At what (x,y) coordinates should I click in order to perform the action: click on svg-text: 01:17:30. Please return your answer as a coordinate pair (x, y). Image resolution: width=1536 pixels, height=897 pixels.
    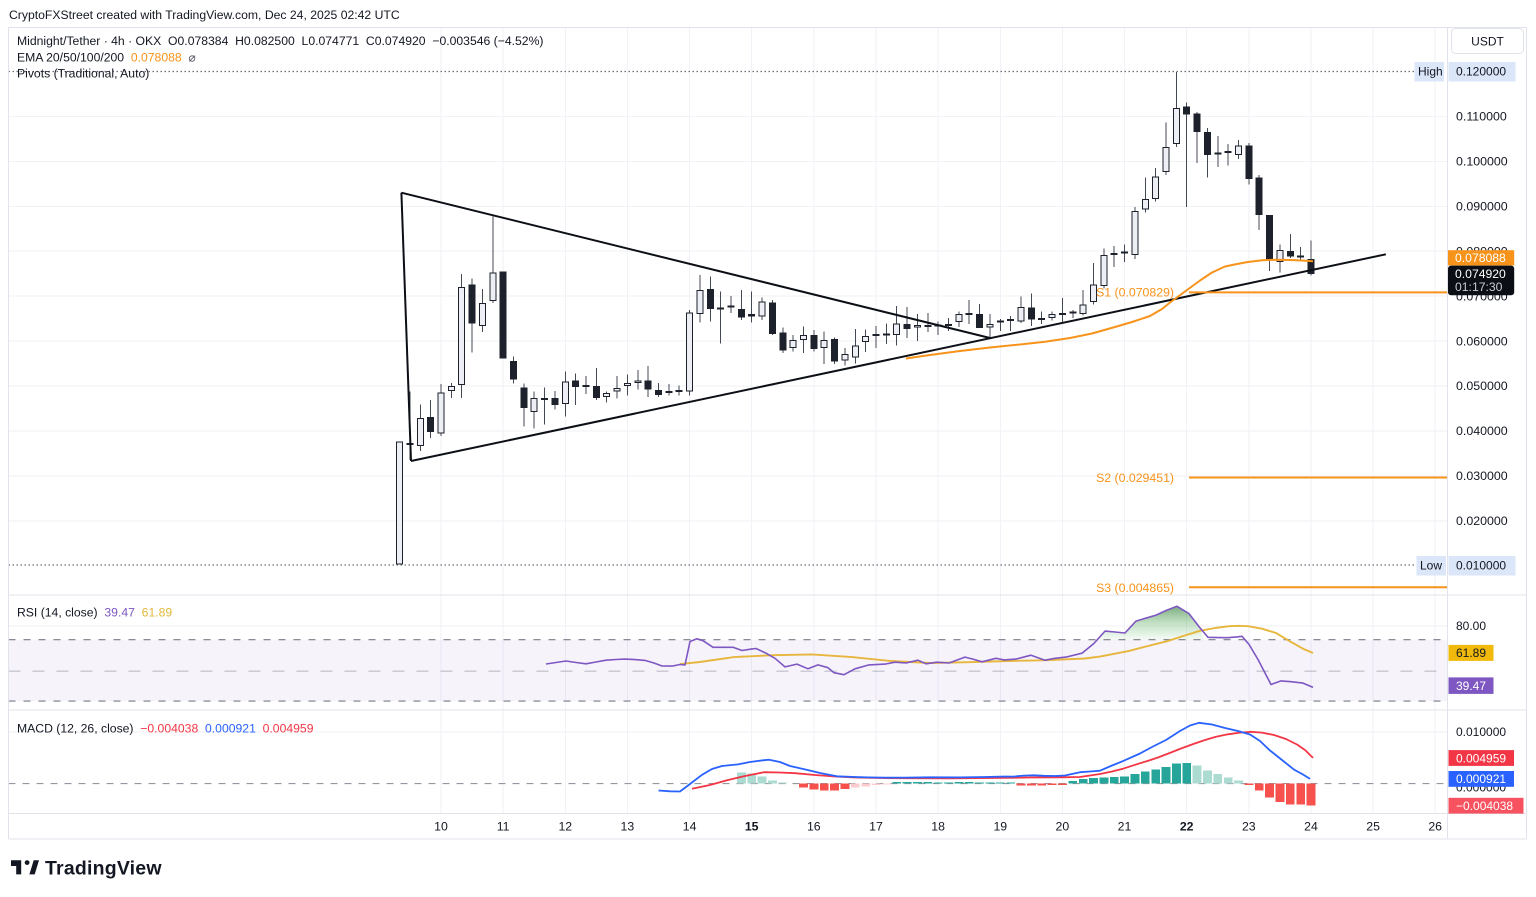
    Looking at the image, I should click on (1479, 287).